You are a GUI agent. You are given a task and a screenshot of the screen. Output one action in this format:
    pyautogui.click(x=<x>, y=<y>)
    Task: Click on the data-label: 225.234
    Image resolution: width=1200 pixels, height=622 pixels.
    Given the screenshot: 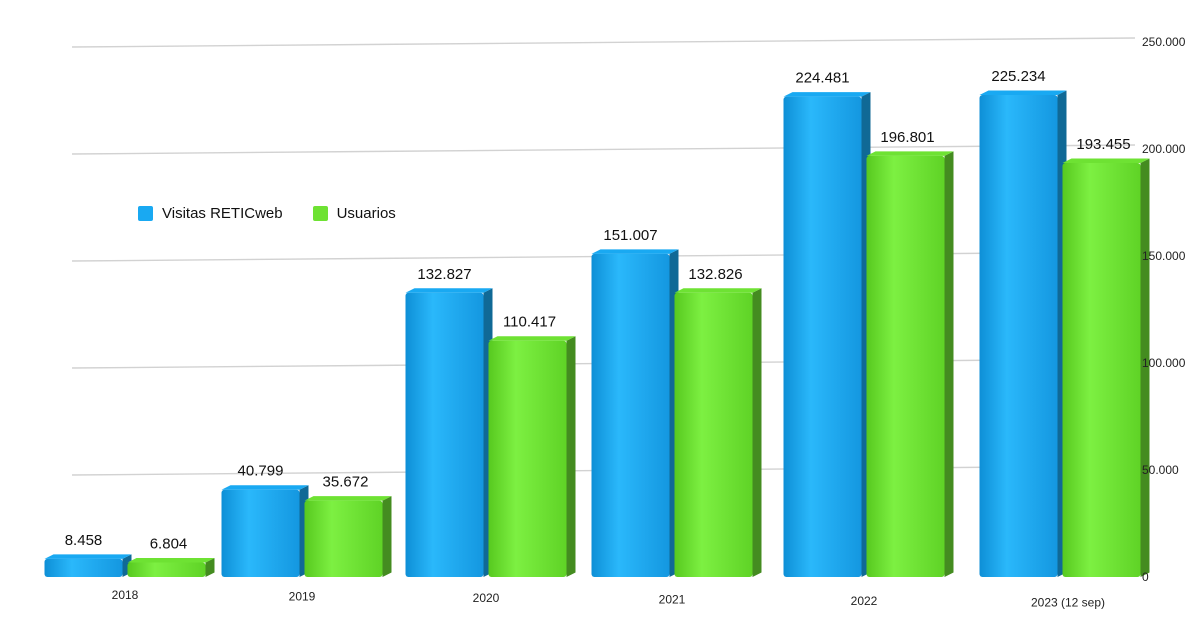 What is the action you would take?
    pyautogui.click(x=1018, y=76)
    